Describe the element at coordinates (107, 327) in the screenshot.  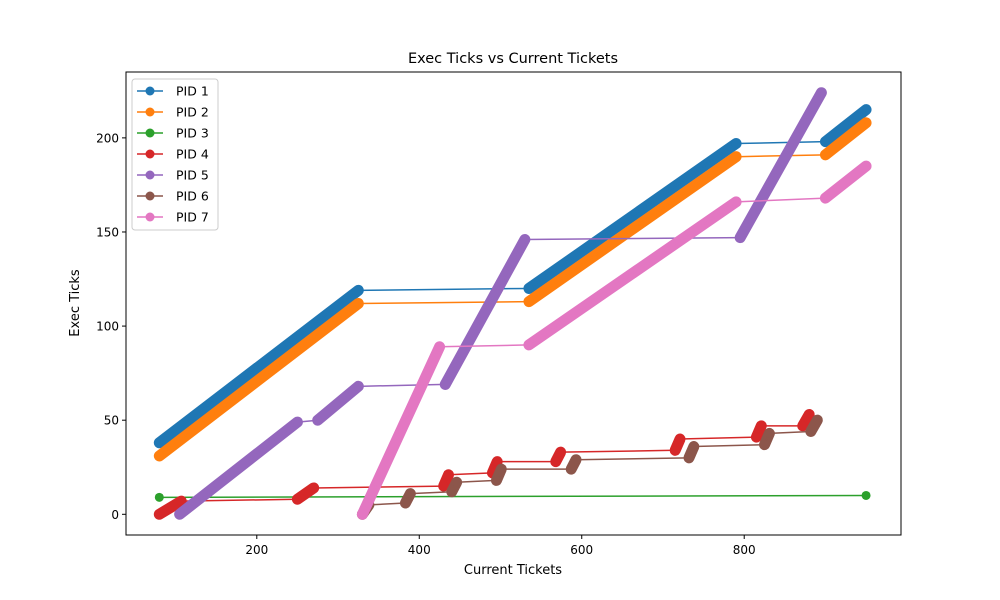
I see `y-tick-label: 100` at that location.